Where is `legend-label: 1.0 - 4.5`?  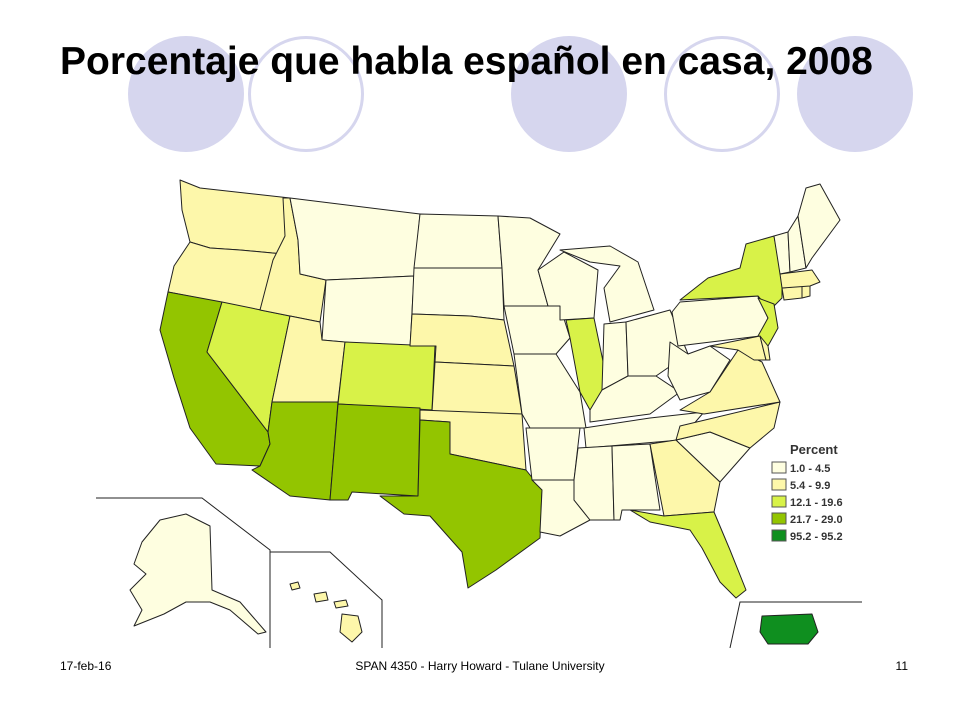 legend-label: 1.0 - 4.5 is located at coordinates (810, 469).